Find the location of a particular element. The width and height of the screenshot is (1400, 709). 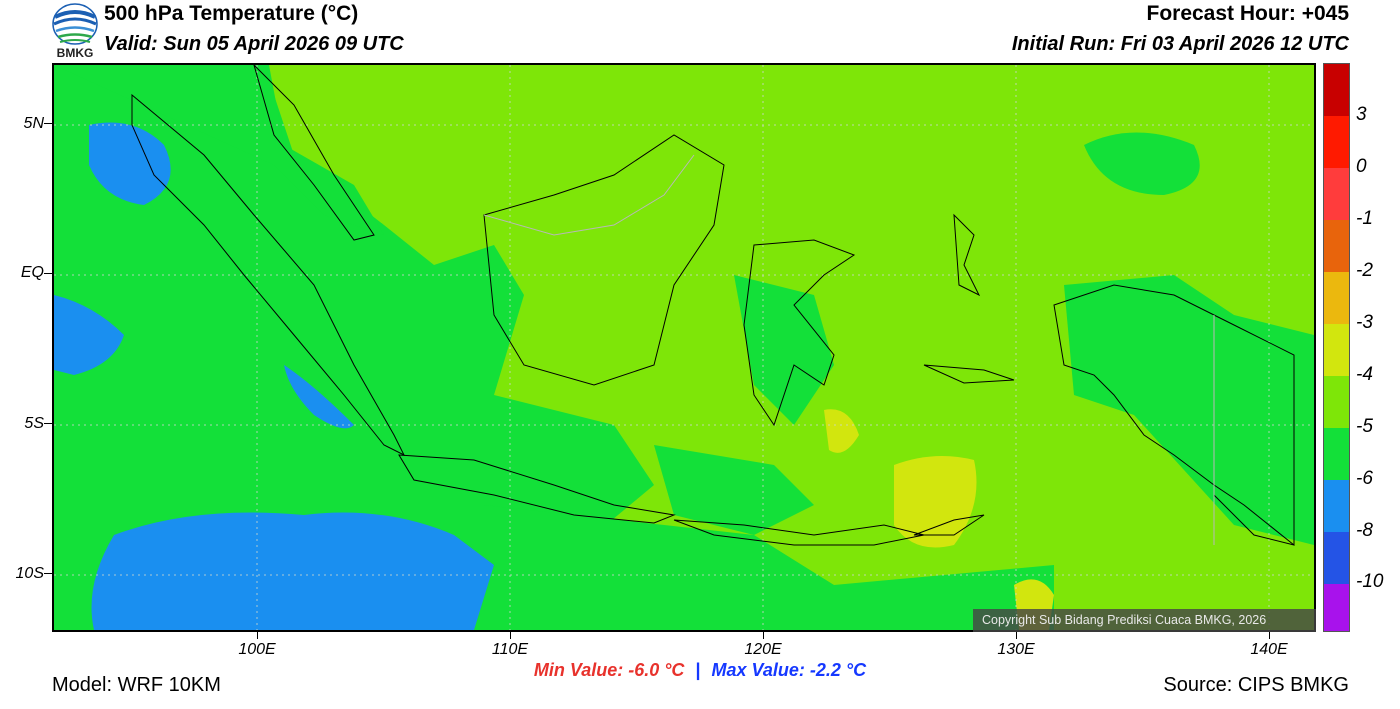

data-source: Source: CIPS BMKG is located at coordinates (1256, 685).